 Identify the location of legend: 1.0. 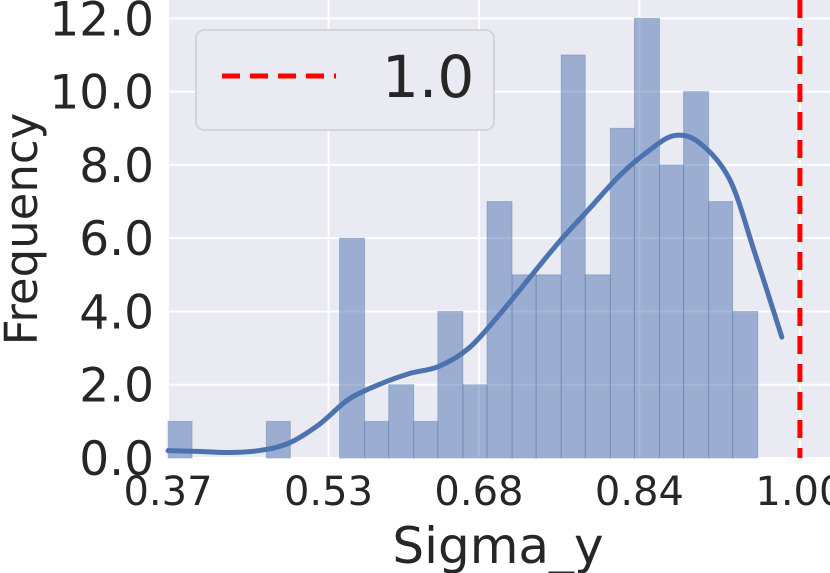
(345, 80).